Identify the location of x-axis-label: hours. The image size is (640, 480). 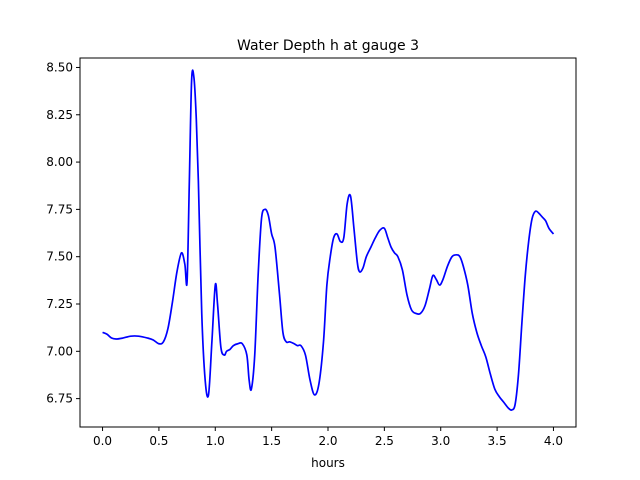
(328, 463).